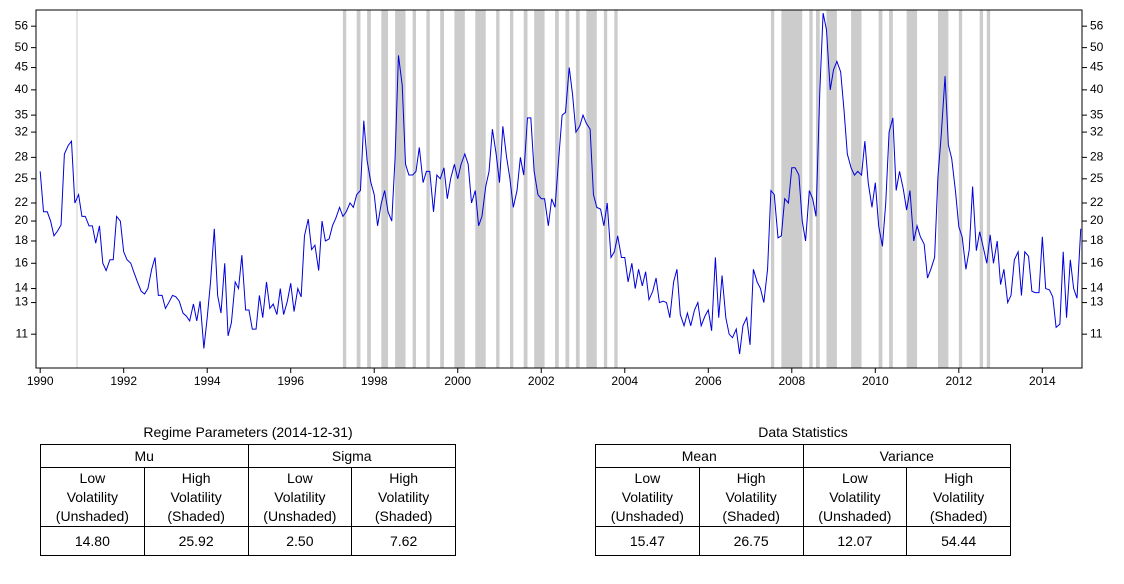 The image size is (1124, 584). Describe the element at coordinates (40, 381) in the screenshot. I see `x-tick-label: 1990` at that location.